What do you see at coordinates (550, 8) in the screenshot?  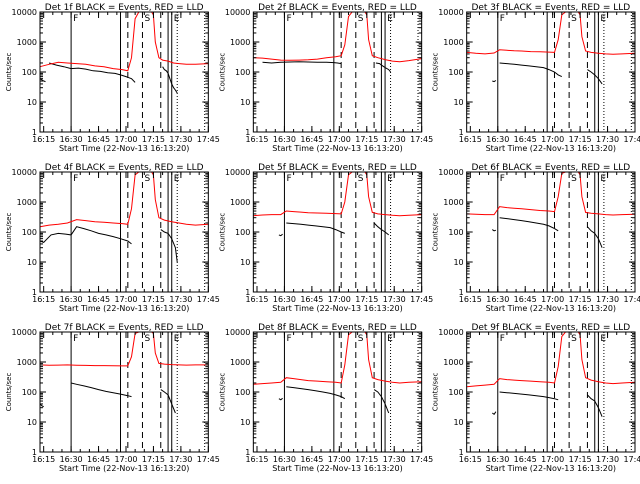 I see `panel-title: Det 3f BLACK = Events, RED = LLD` at bounding box center [550, 8].